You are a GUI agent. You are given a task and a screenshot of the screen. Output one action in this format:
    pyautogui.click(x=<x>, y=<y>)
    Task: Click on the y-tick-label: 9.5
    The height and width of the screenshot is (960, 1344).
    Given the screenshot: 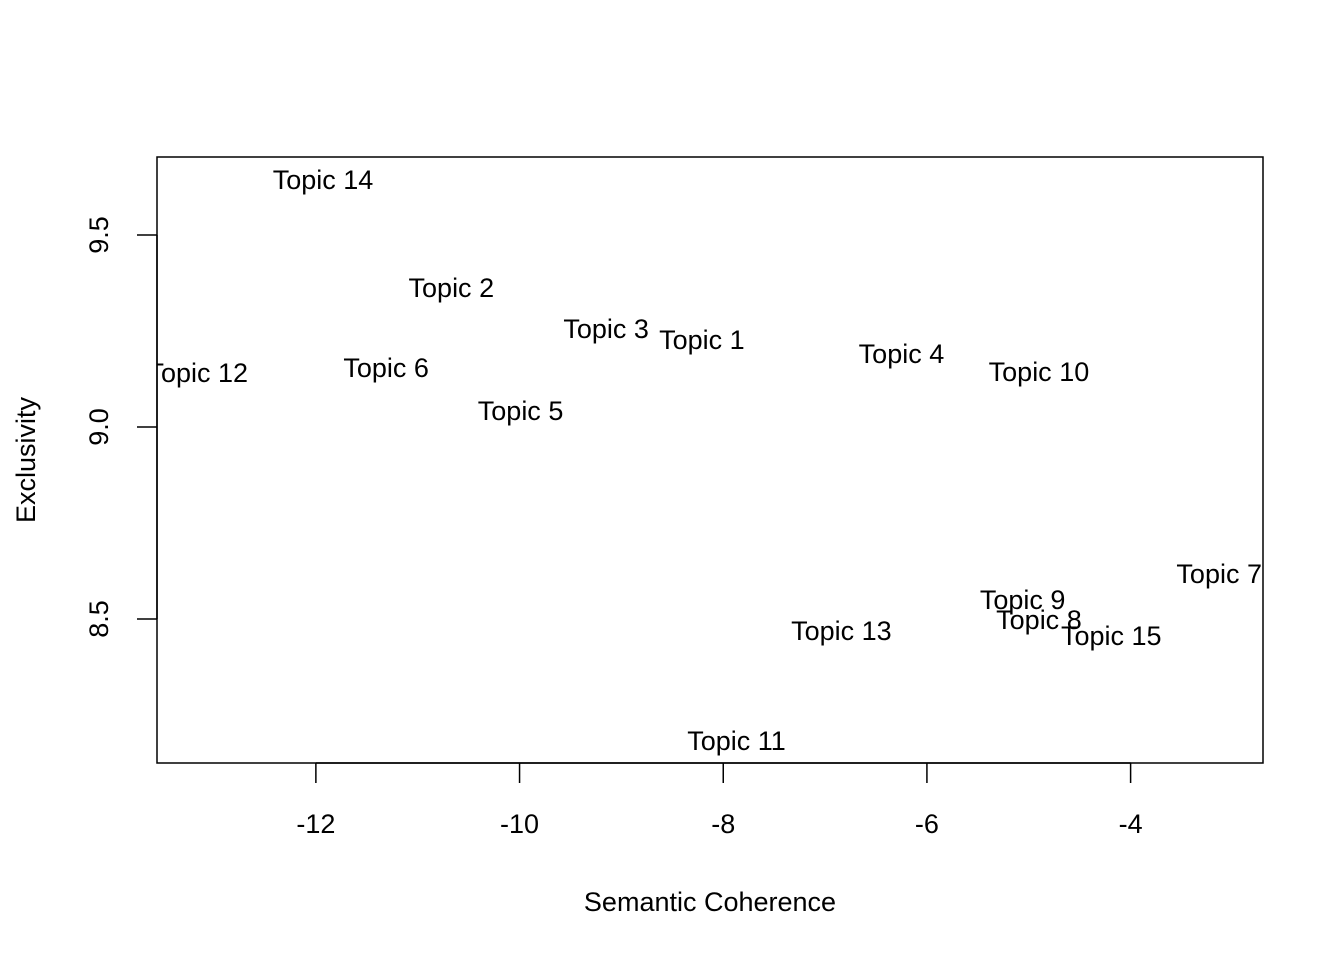 What is the action you would take?
    pyautogui.click(x=99, y=235)
    